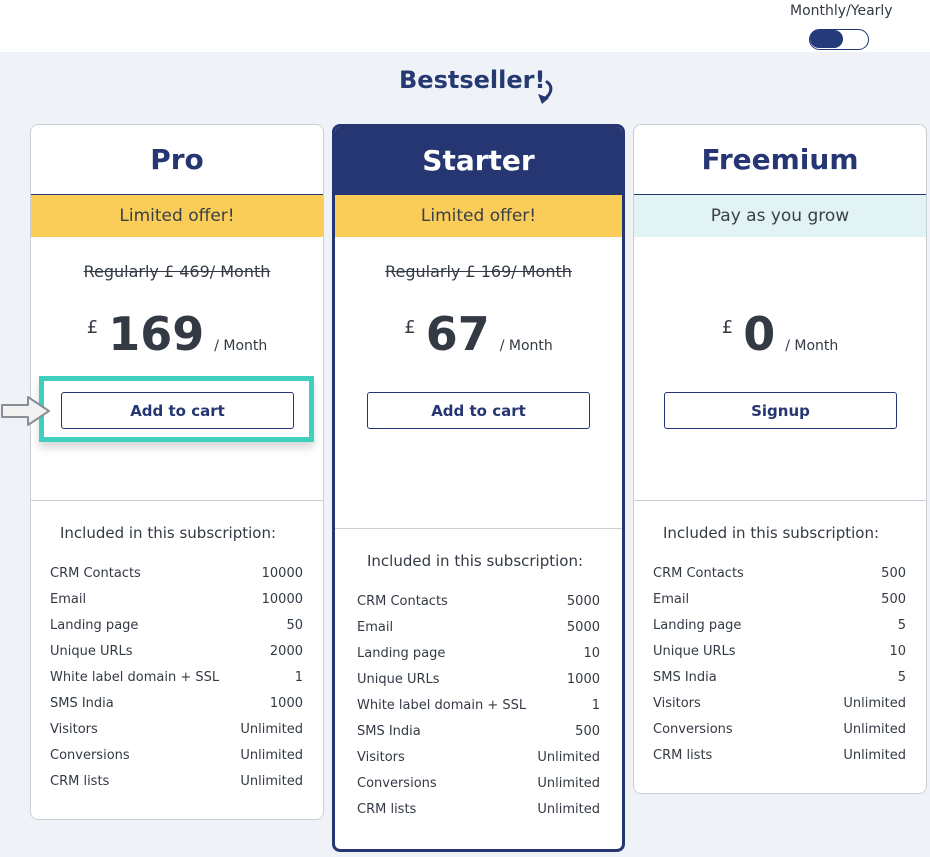 The image size is (930, 857). I want to click on feature-row: SMS India 5, so click(779, 683).